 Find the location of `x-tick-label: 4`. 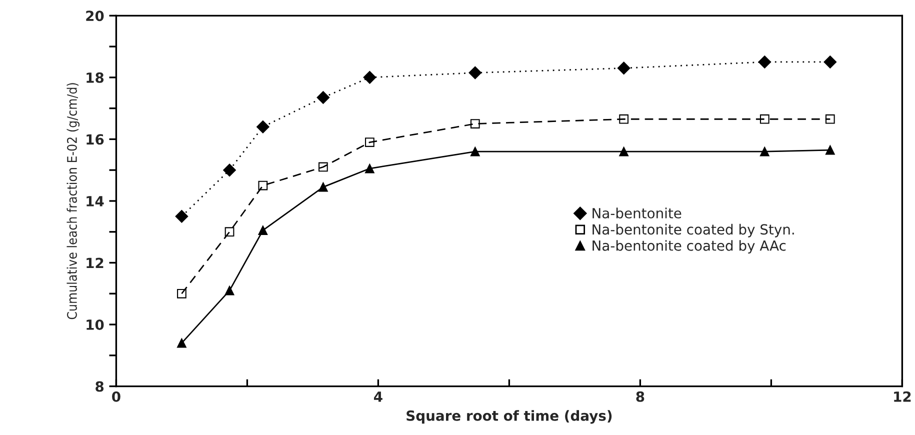

x-tick-label: 4 is located at coordinates (378, 397).